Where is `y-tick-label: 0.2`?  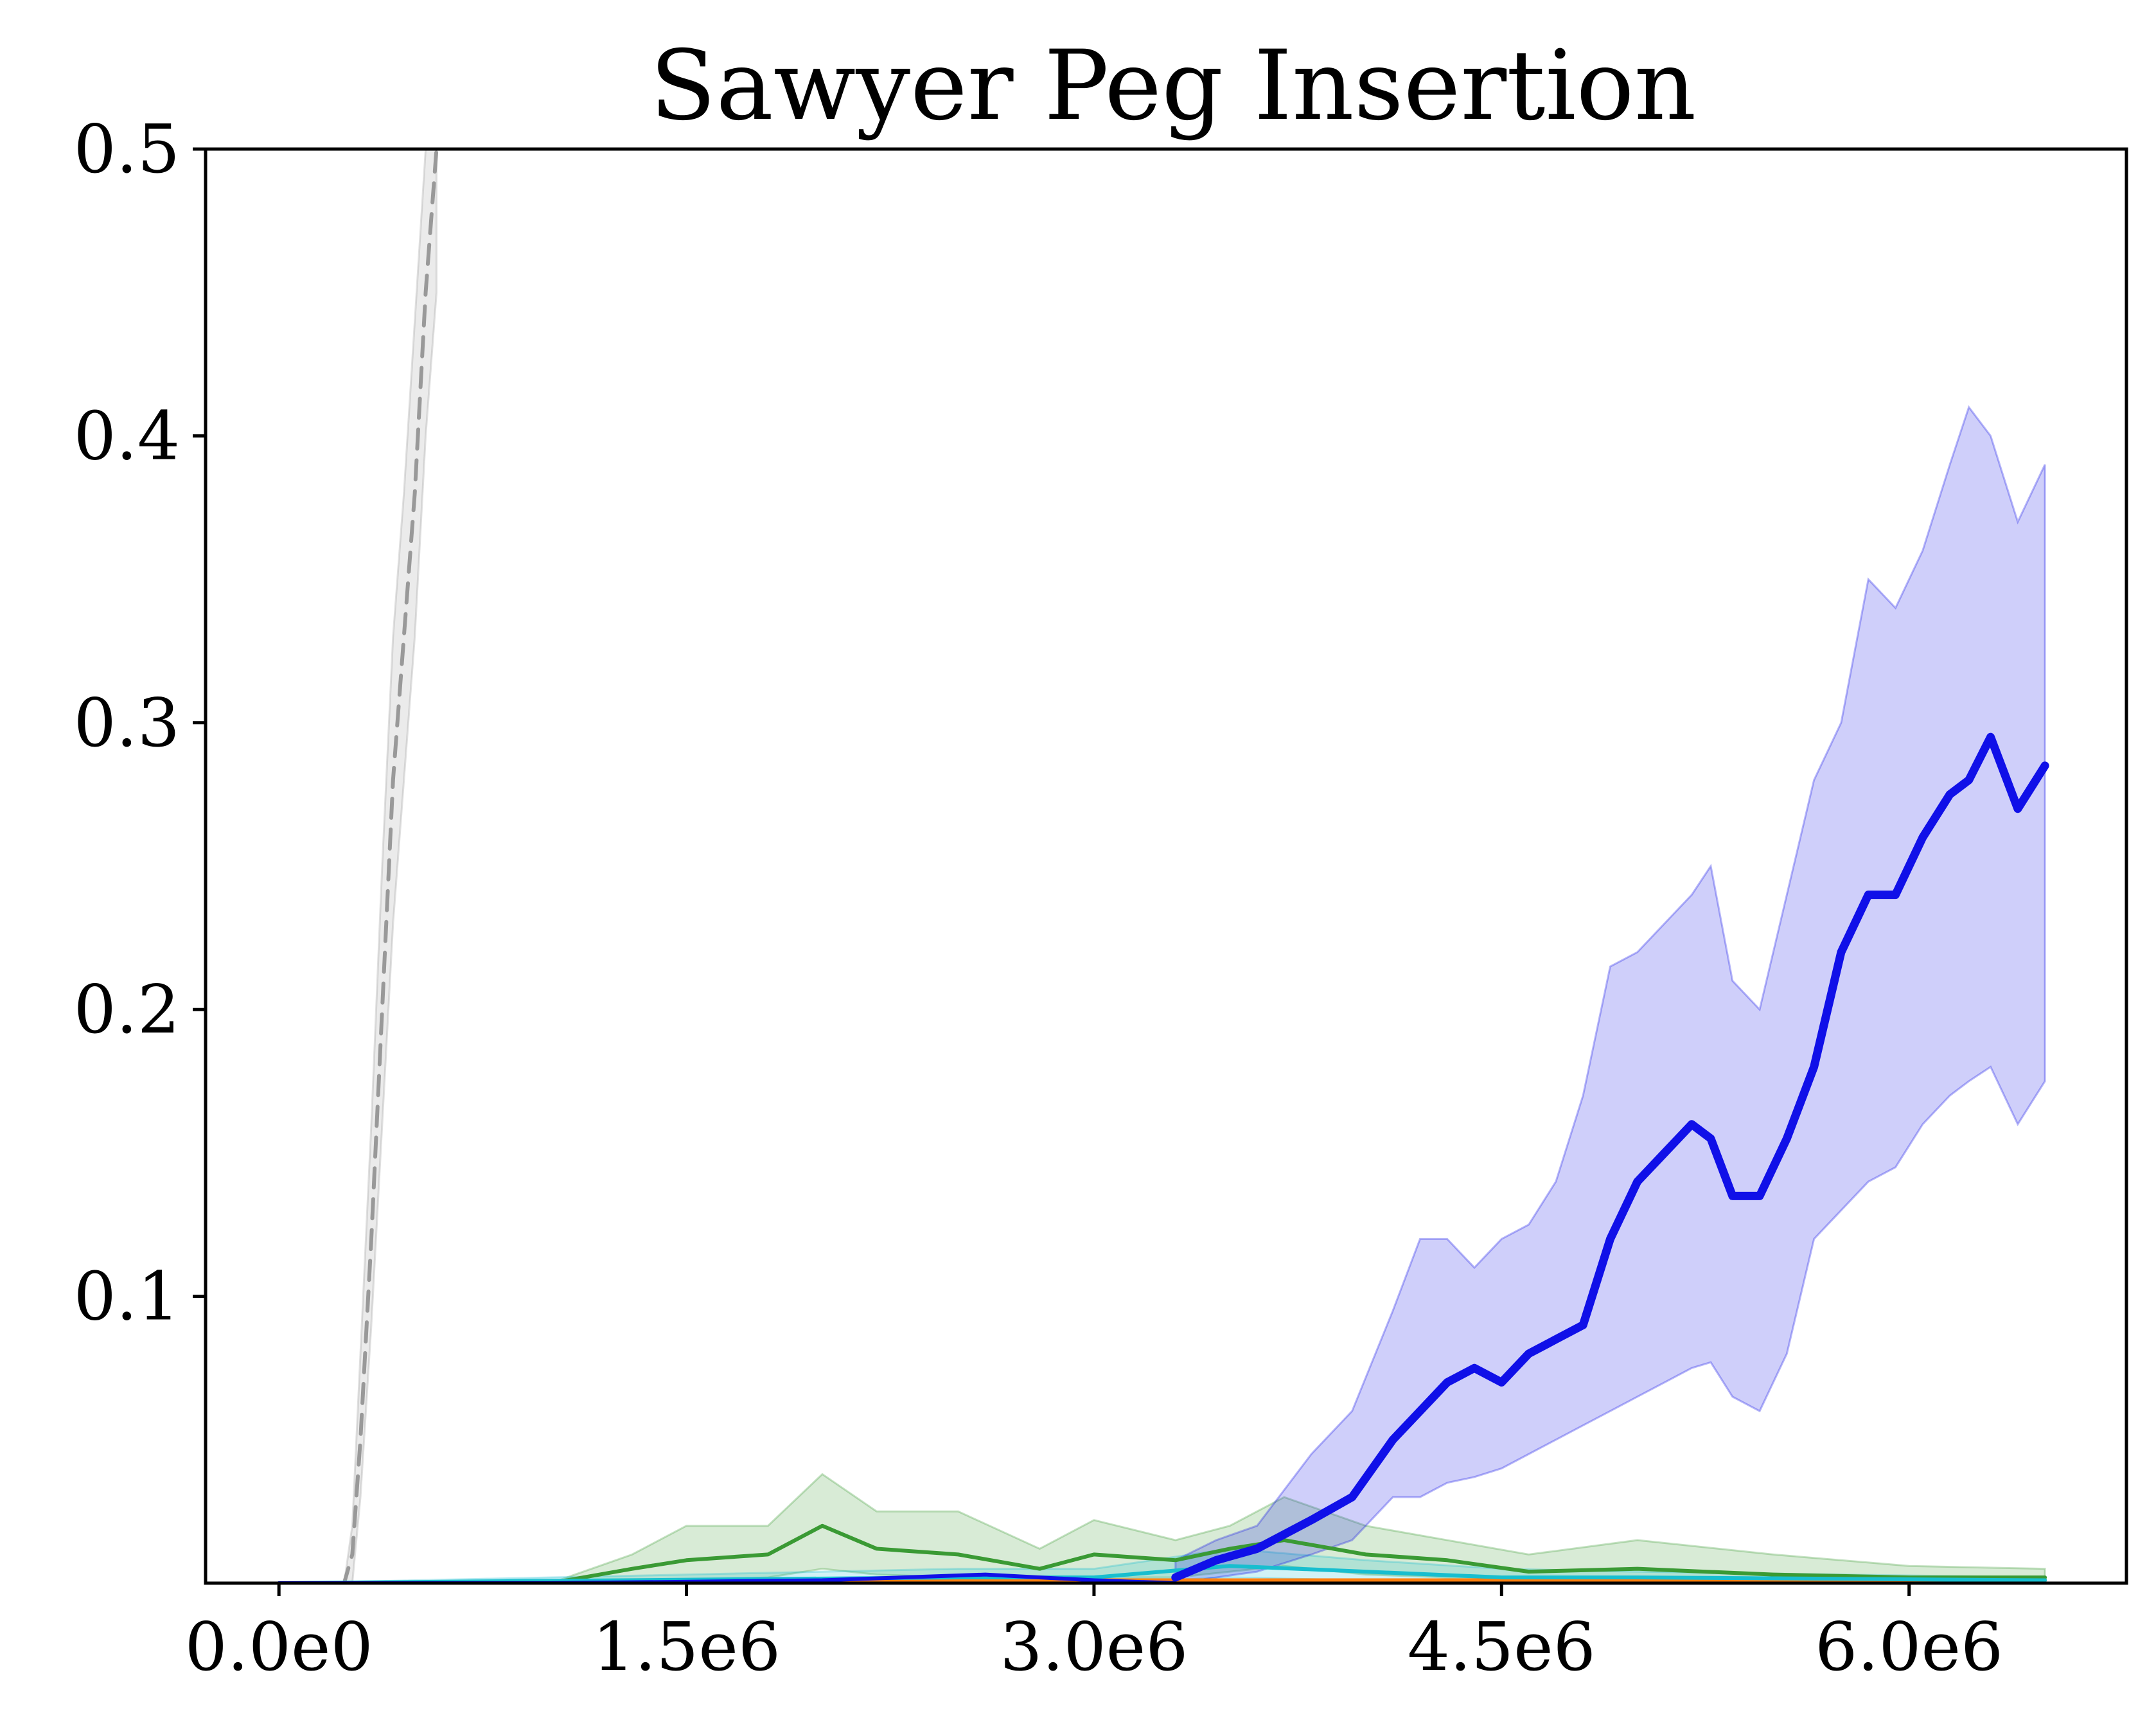
y-tick-label: 0.2 is located at coordinates (127, 1009).